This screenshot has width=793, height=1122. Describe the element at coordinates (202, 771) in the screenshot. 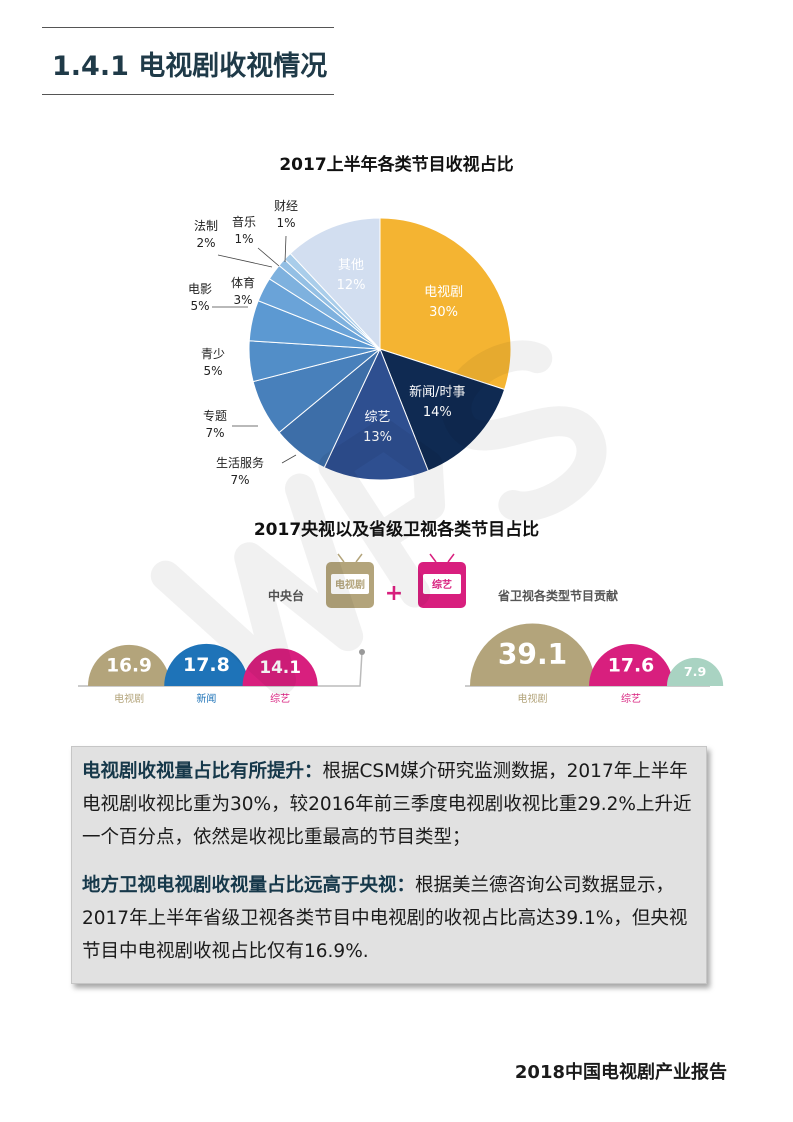

I see `summary-lead-1: 电视剧收视量占比有所提升：` at that location.